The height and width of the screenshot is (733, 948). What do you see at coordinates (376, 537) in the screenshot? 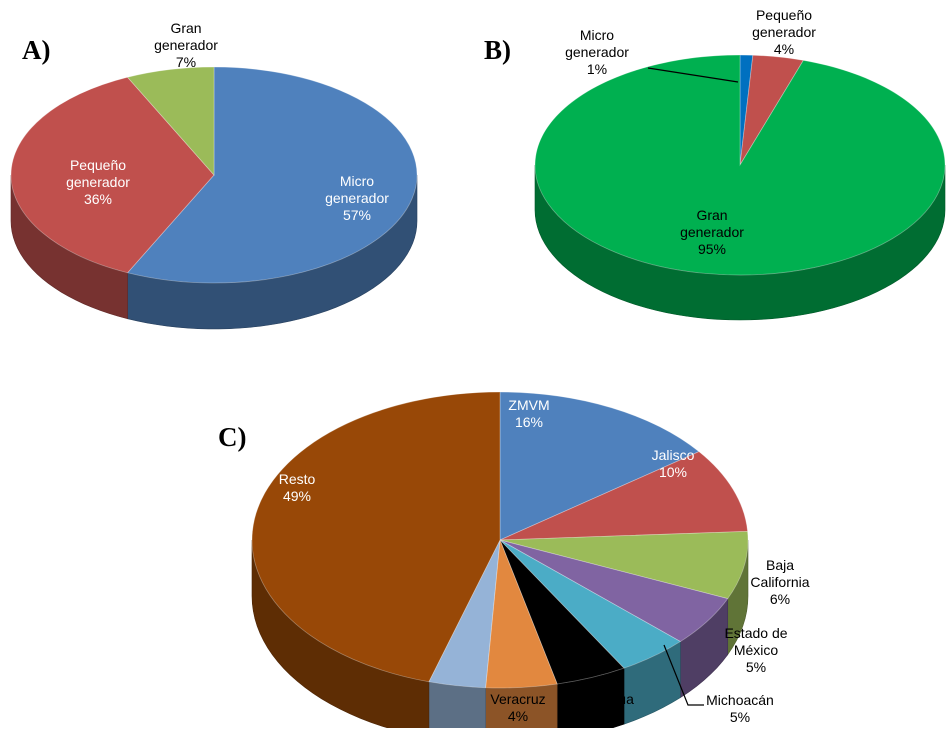
I see `slice-resto` at bounding box center [376, 537].